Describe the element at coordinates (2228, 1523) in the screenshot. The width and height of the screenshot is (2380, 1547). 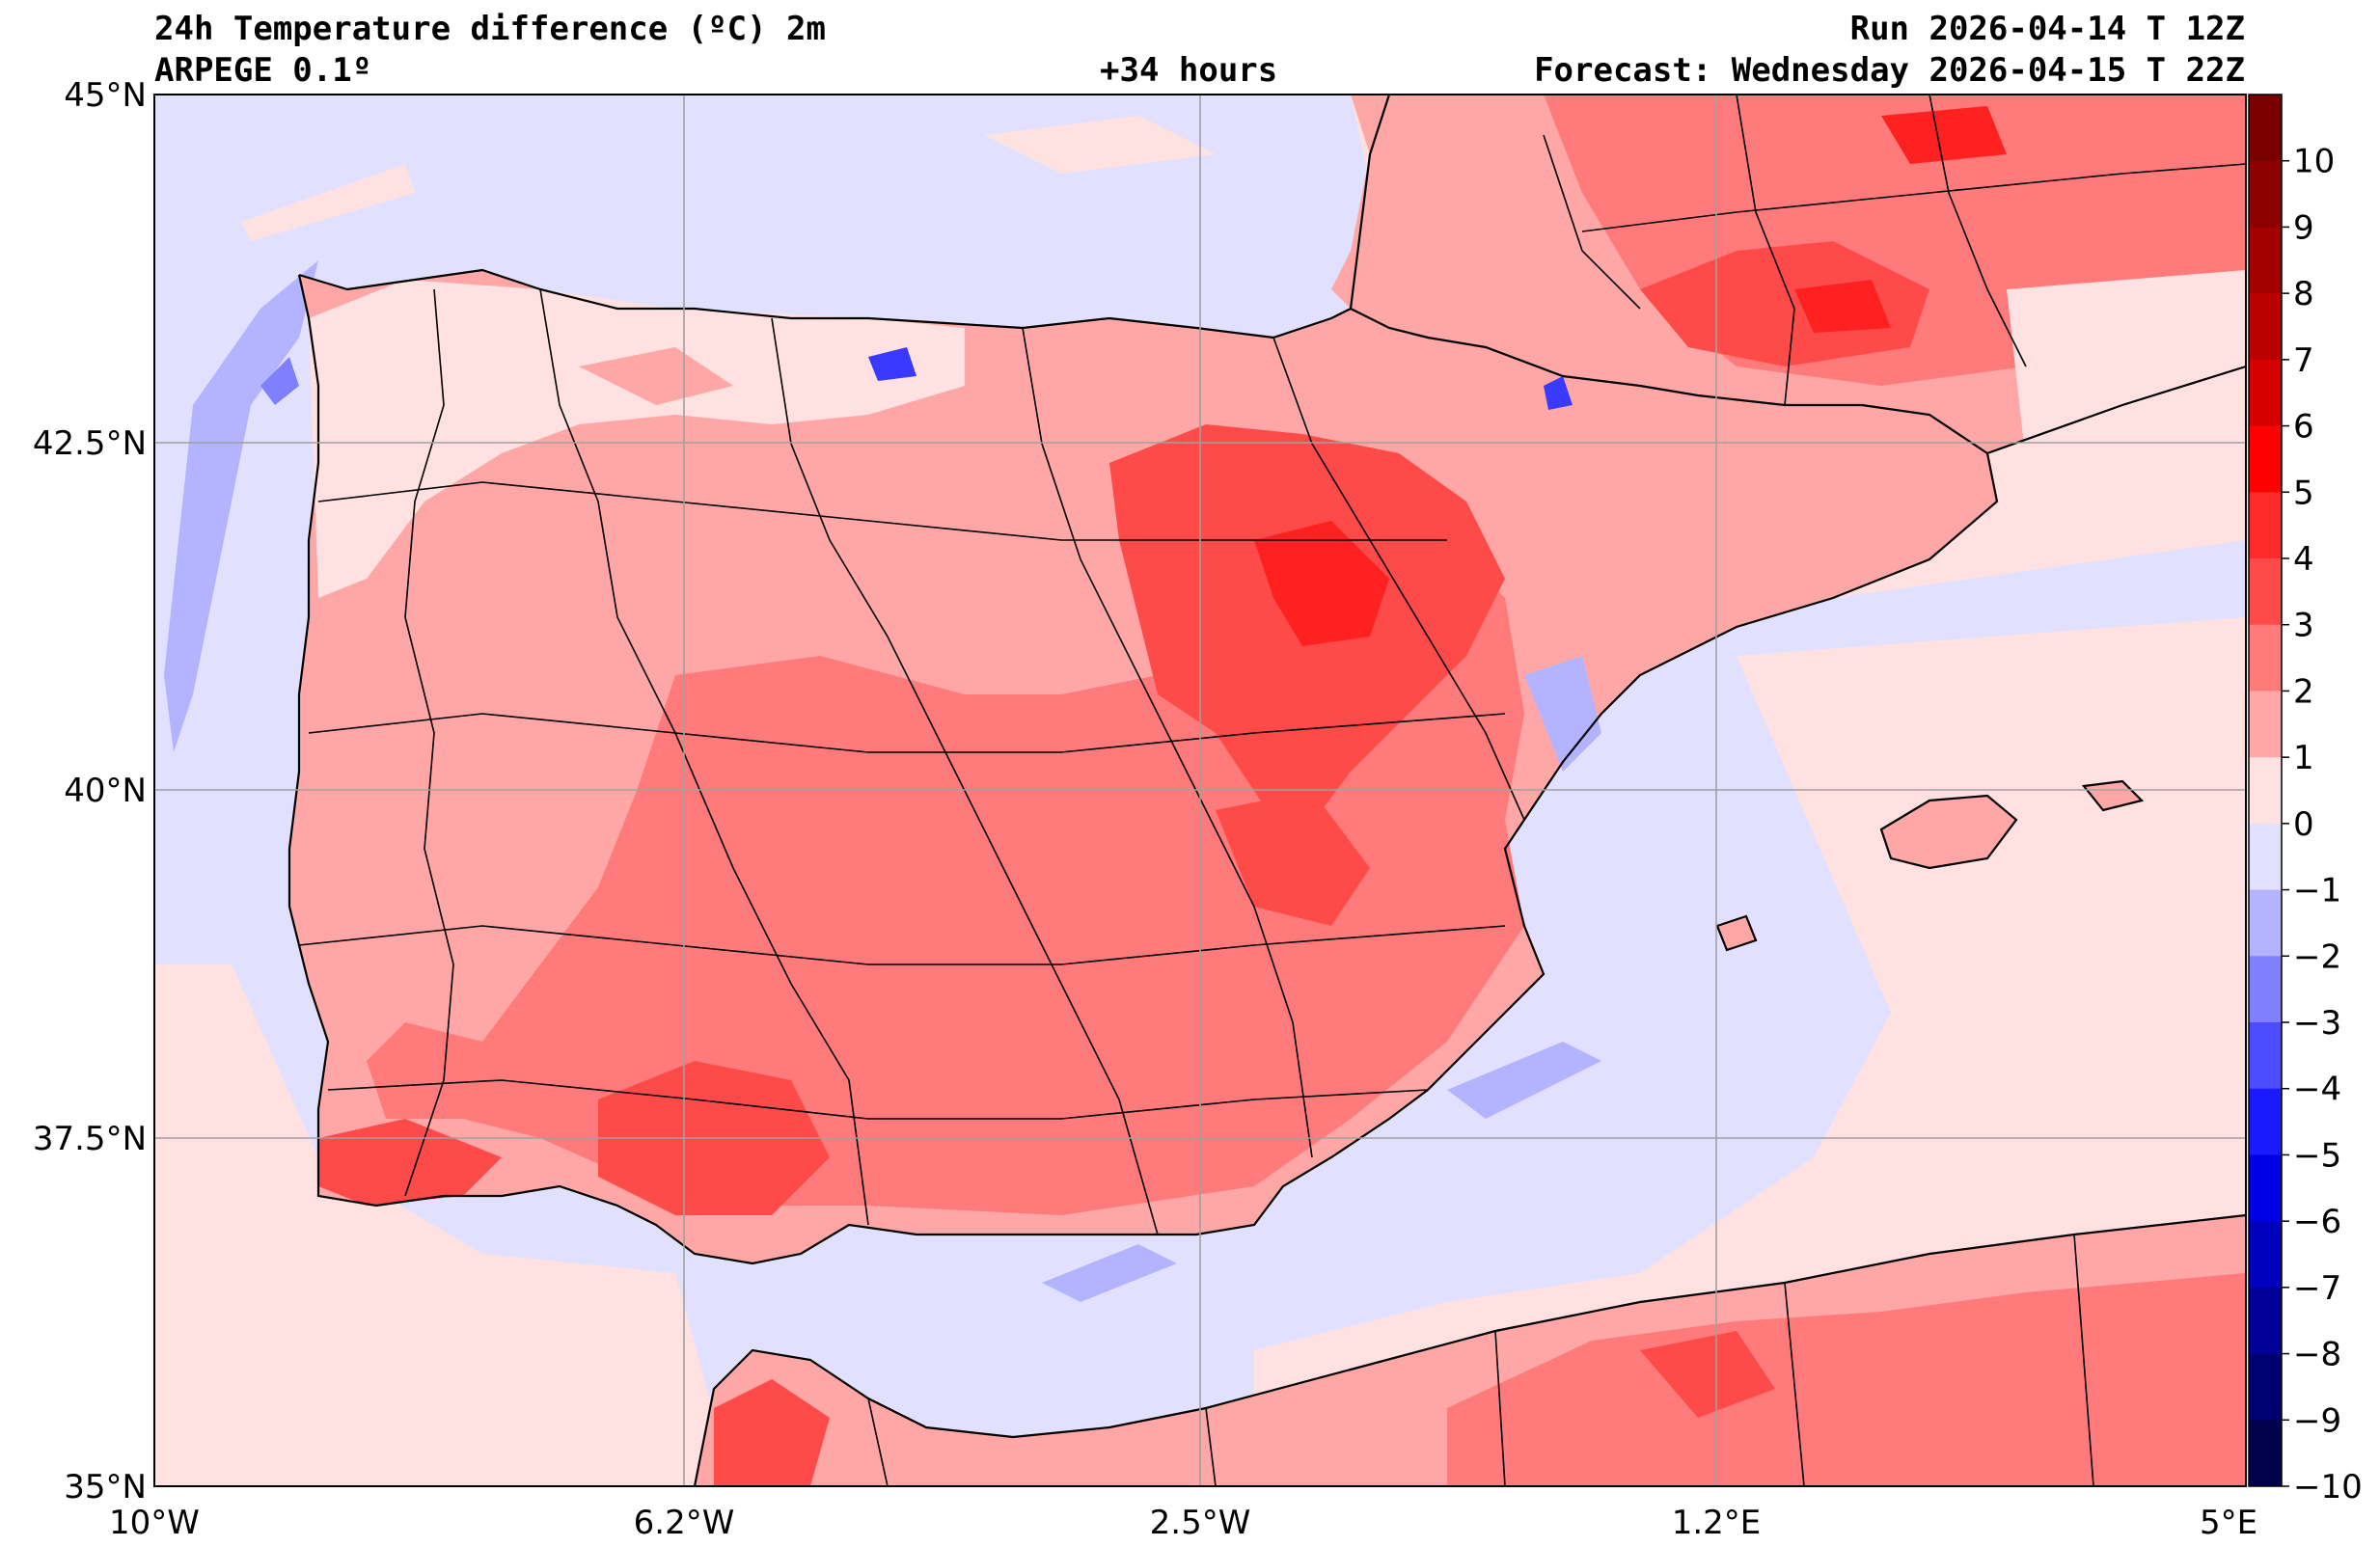
I see `lon-label-5e: 5°E` at that location.